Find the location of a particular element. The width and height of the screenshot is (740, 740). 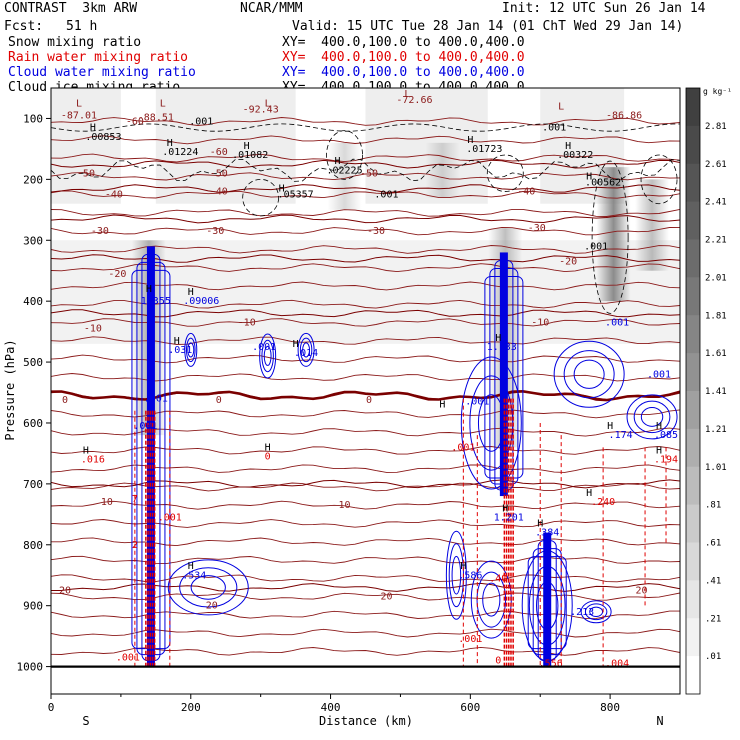

legend-cloud-label: Cloud water mixing ratio is located at coordinates (102, 72).